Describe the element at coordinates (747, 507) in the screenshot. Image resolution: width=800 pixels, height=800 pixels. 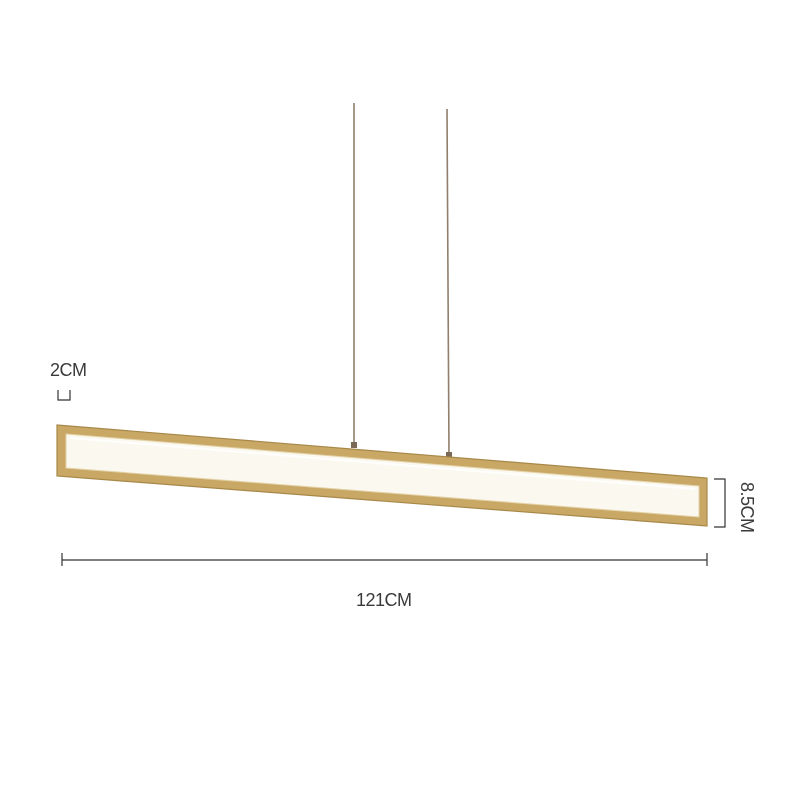
I see `height-label: 8.5CM` at that location.